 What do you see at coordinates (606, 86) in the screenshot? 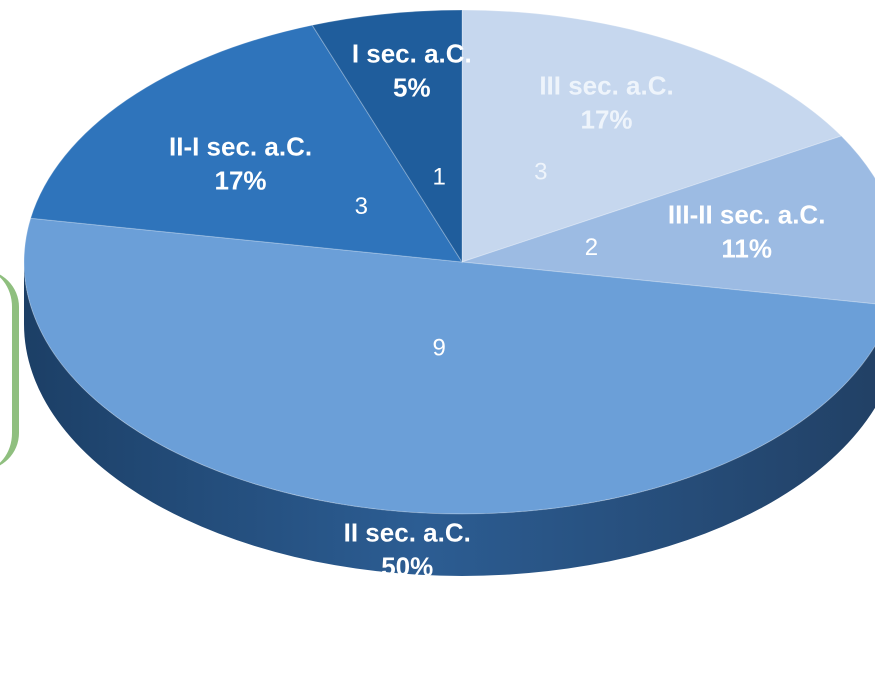
I see `category-label-iii-sec-a-c: III sec. a.C.` at bounding box center [606, 86].